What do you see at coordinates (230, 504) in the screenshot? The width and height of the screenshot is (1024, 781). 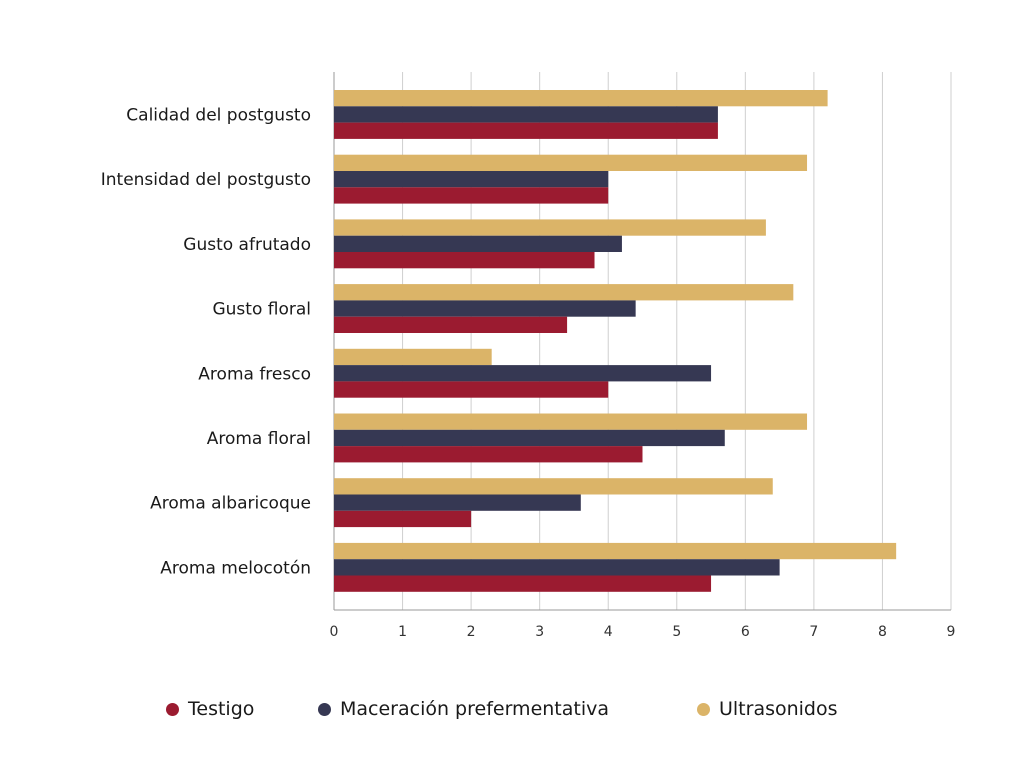 I see `category-label: Aroma albaricoque` at bounding box center [230, 504].